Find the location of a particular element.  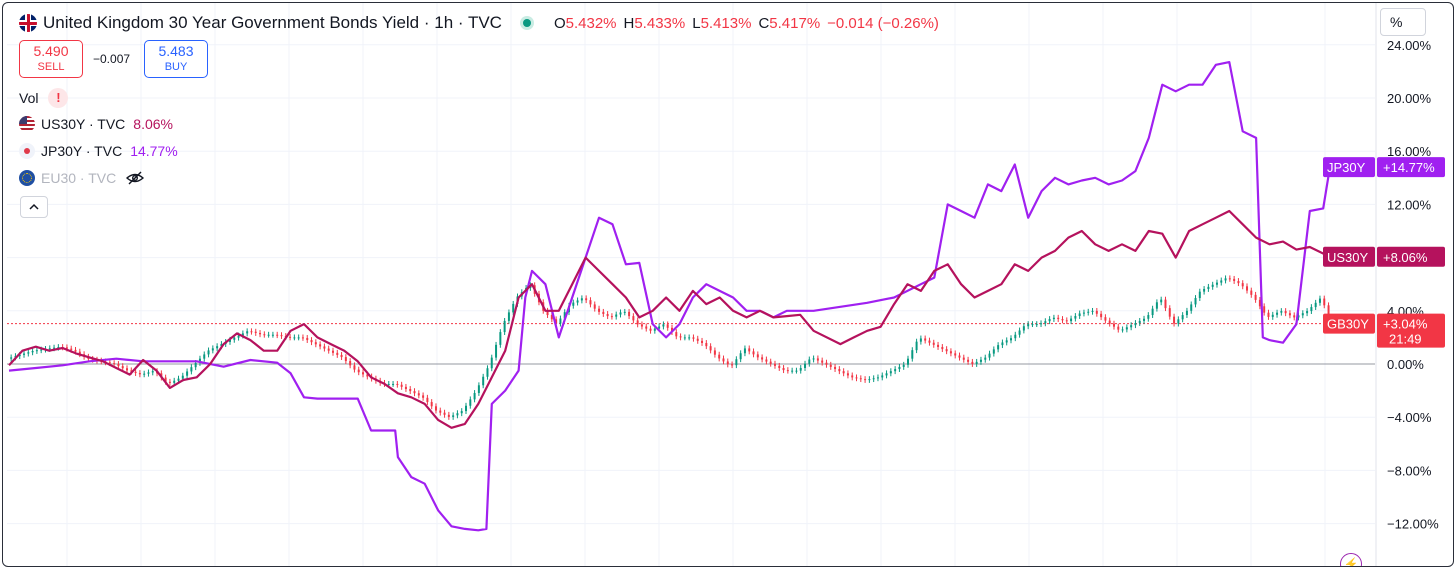

legend-us30y: US30Y · TVC 8.06% is located at coordinates (96, 124).